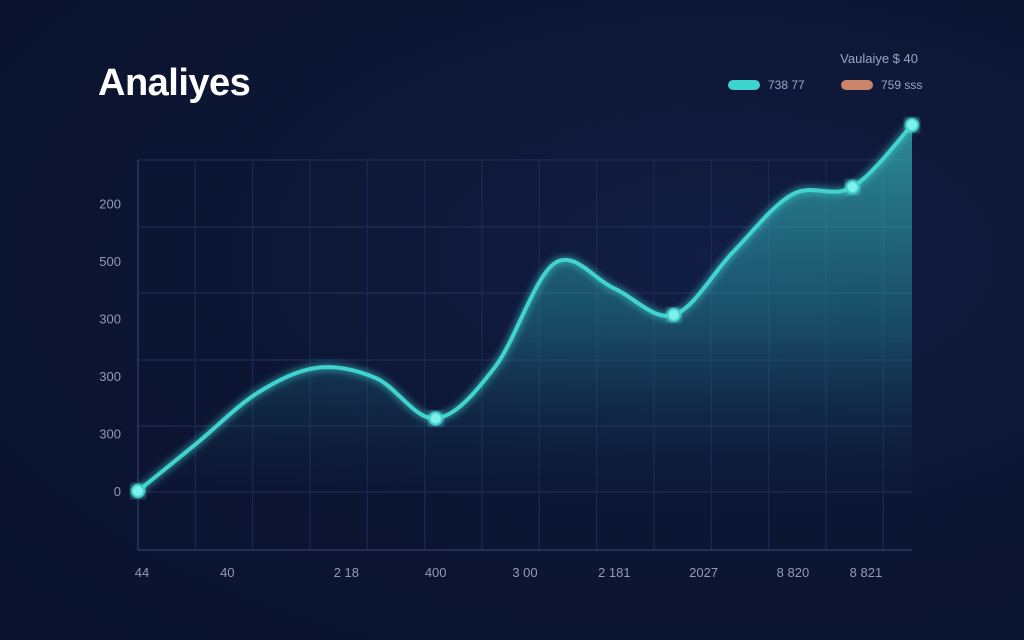  I want to click on y-tick-label: 0, so click(117, 491).